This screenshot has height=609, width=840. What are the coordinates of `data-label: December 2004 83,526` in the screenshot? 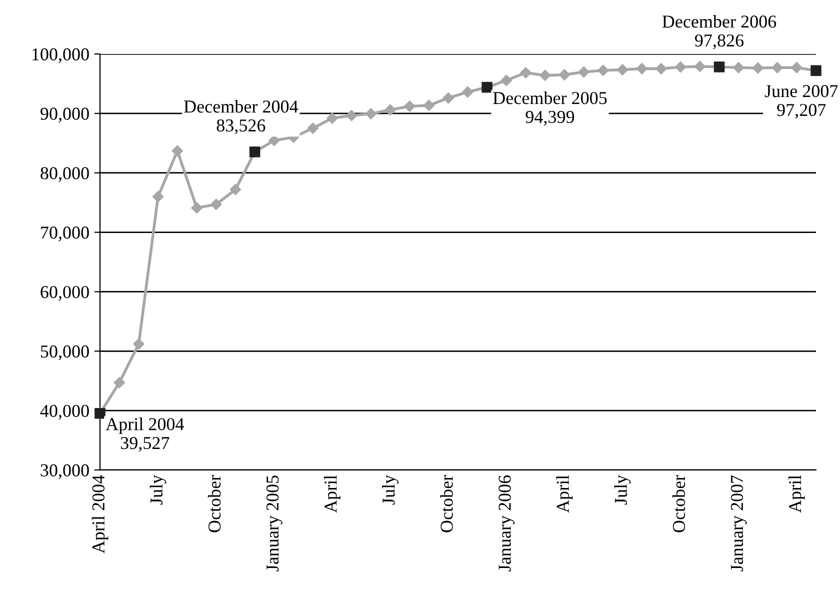 It's located at (241, 117).